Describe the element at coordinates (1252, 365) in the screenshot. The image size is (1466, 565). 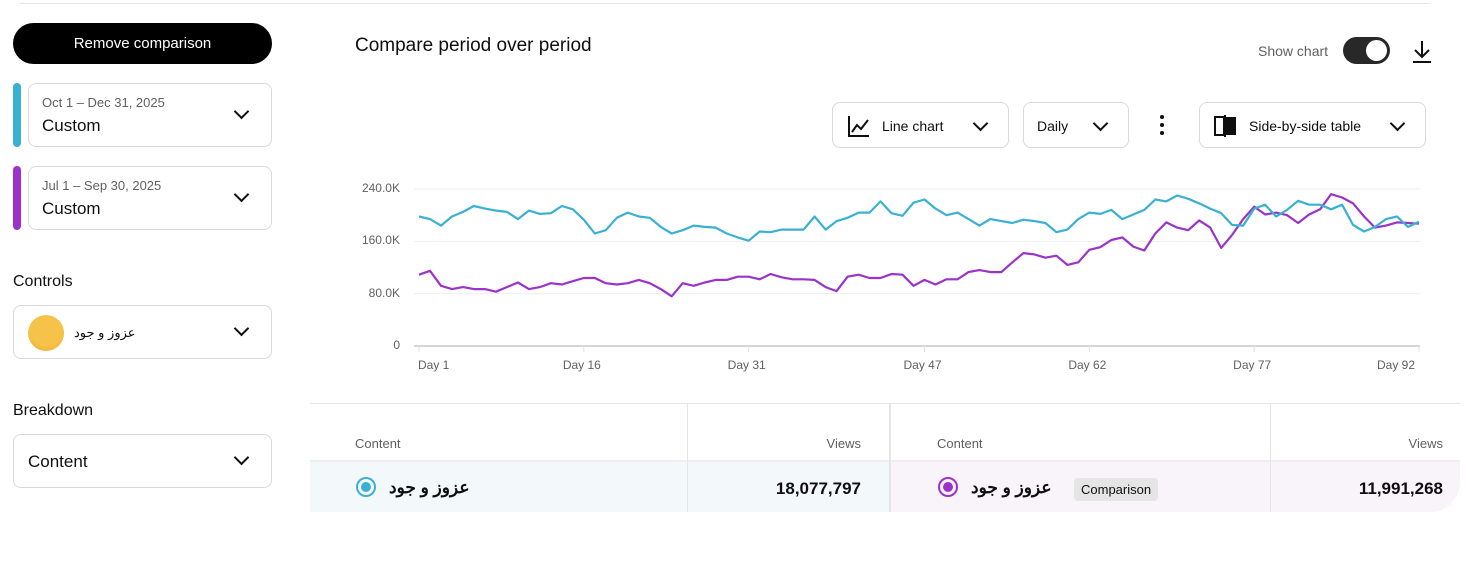
I see `x-tick-label: Day 77` at that location.